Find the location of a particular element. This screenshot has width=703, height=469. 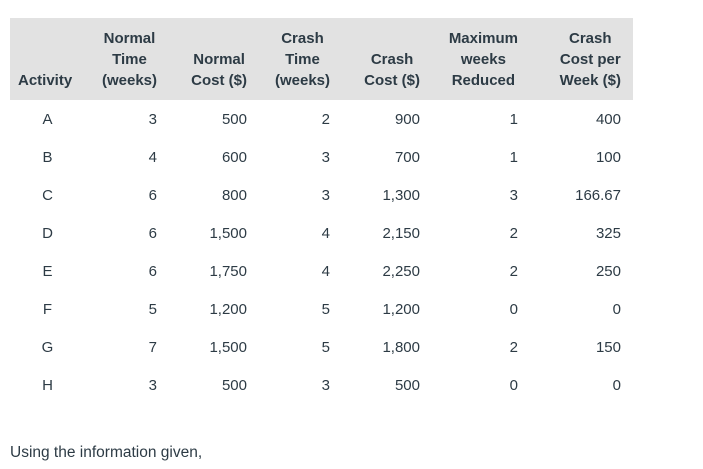

table-row-activity-b: B 4 600 3 700 1 100 is located at coordinates (321, 157).